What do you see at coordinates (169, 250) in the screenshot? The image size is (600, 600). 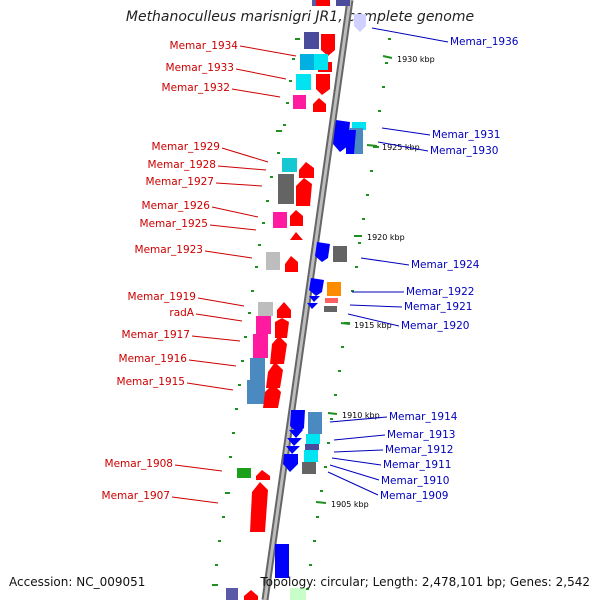 I see `gene-label: Memar_1923` at bounding box center [169, 250].